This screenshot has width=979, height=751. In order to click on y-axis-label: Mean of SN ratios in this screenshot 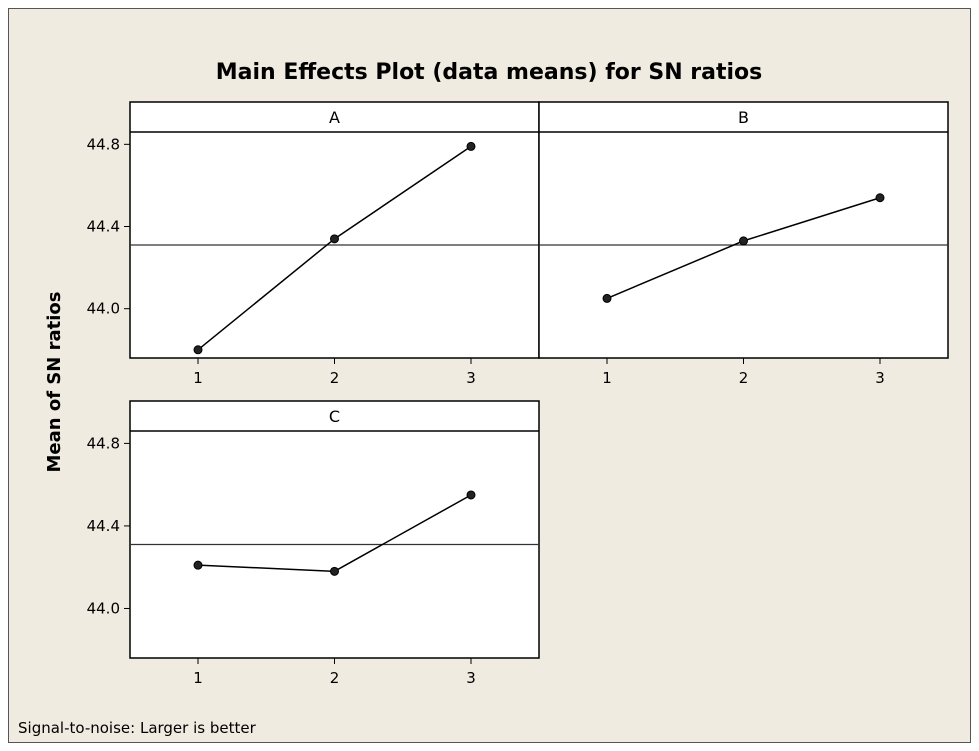, I will do `click(54, 382)`.